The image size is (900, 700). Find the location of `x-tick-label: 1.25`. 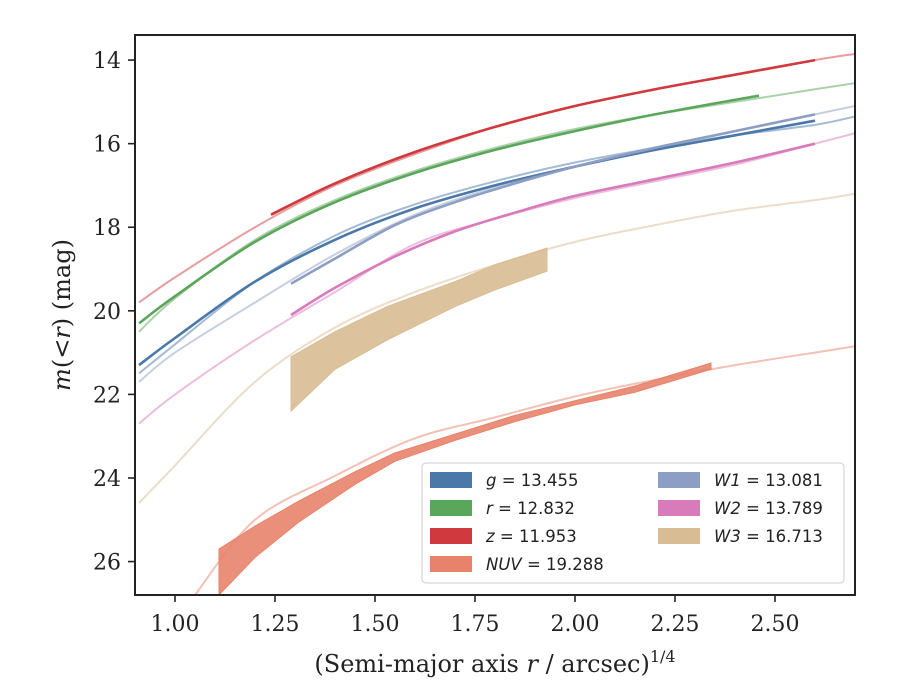

x-tick-label: 1.25 is located at coordinates (275, 624).